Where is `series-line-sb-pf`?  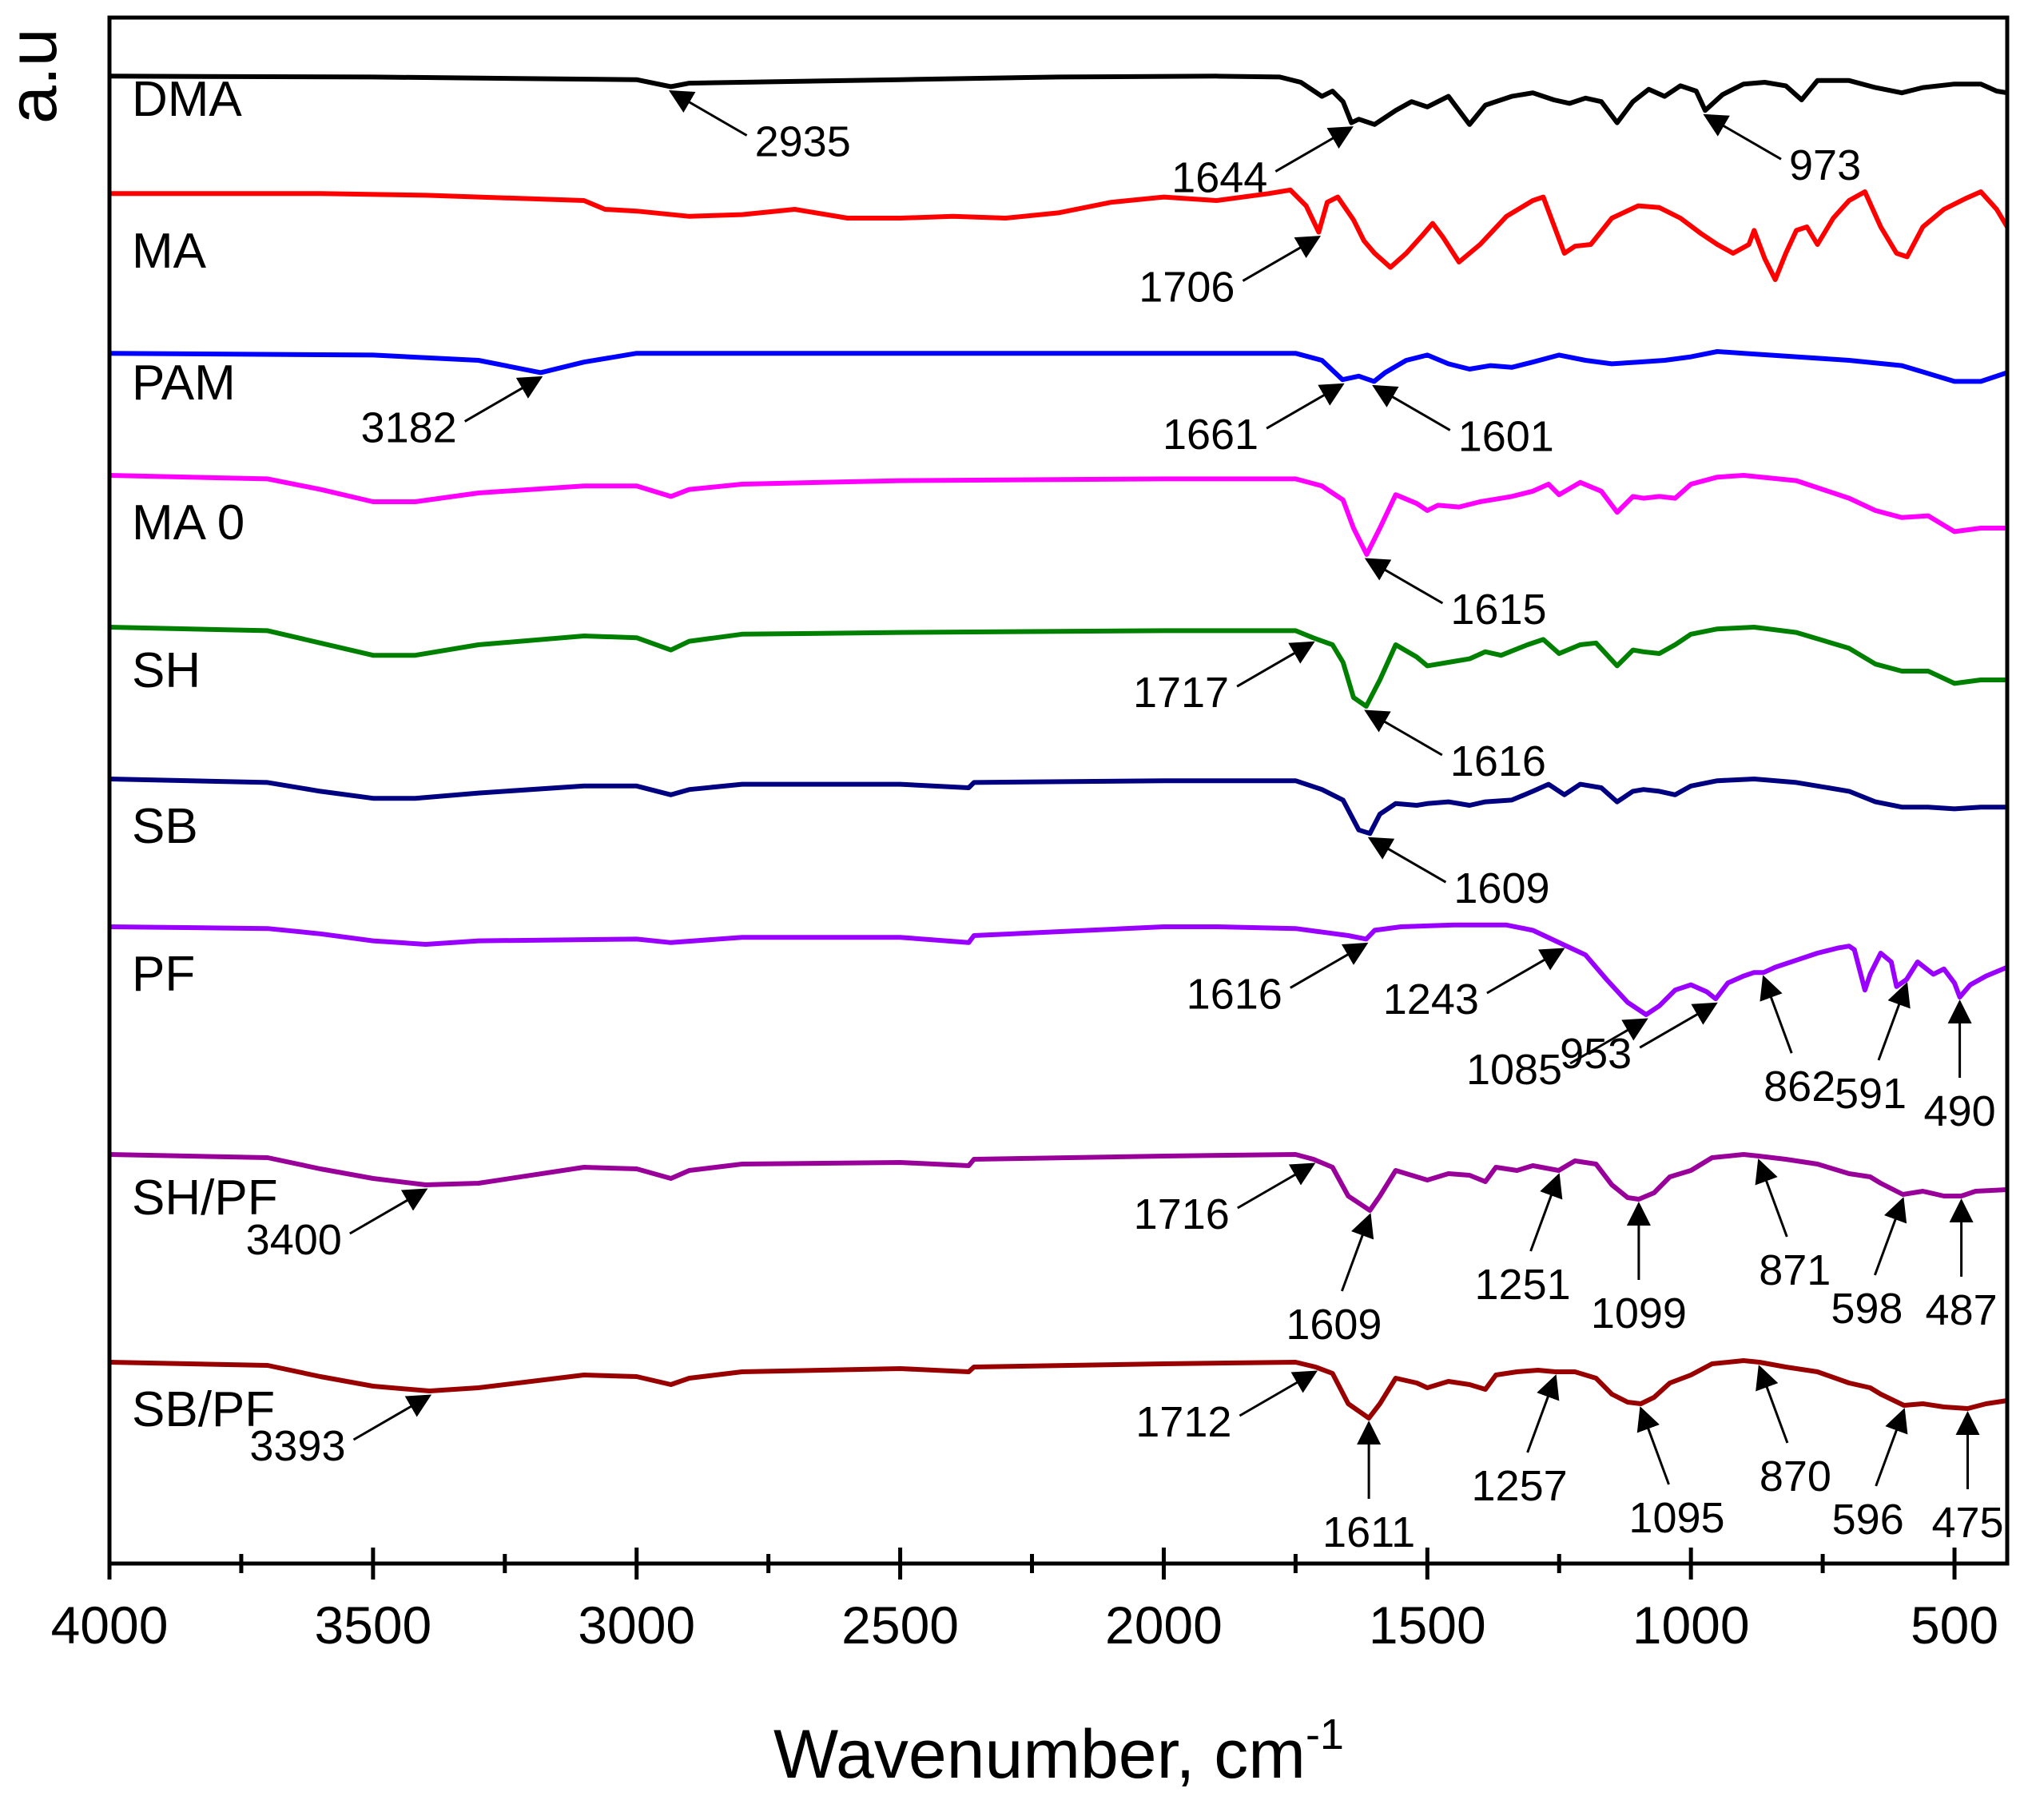
series-line-sb-pf is located at coordinates (1058, 1390).